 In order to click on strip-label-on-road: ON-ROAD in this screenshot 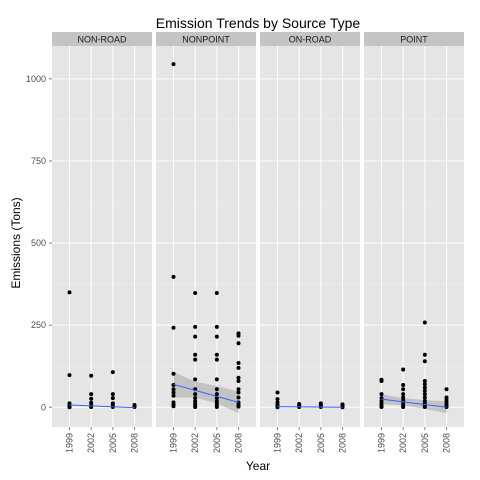, I will do `click(310, 40)`.